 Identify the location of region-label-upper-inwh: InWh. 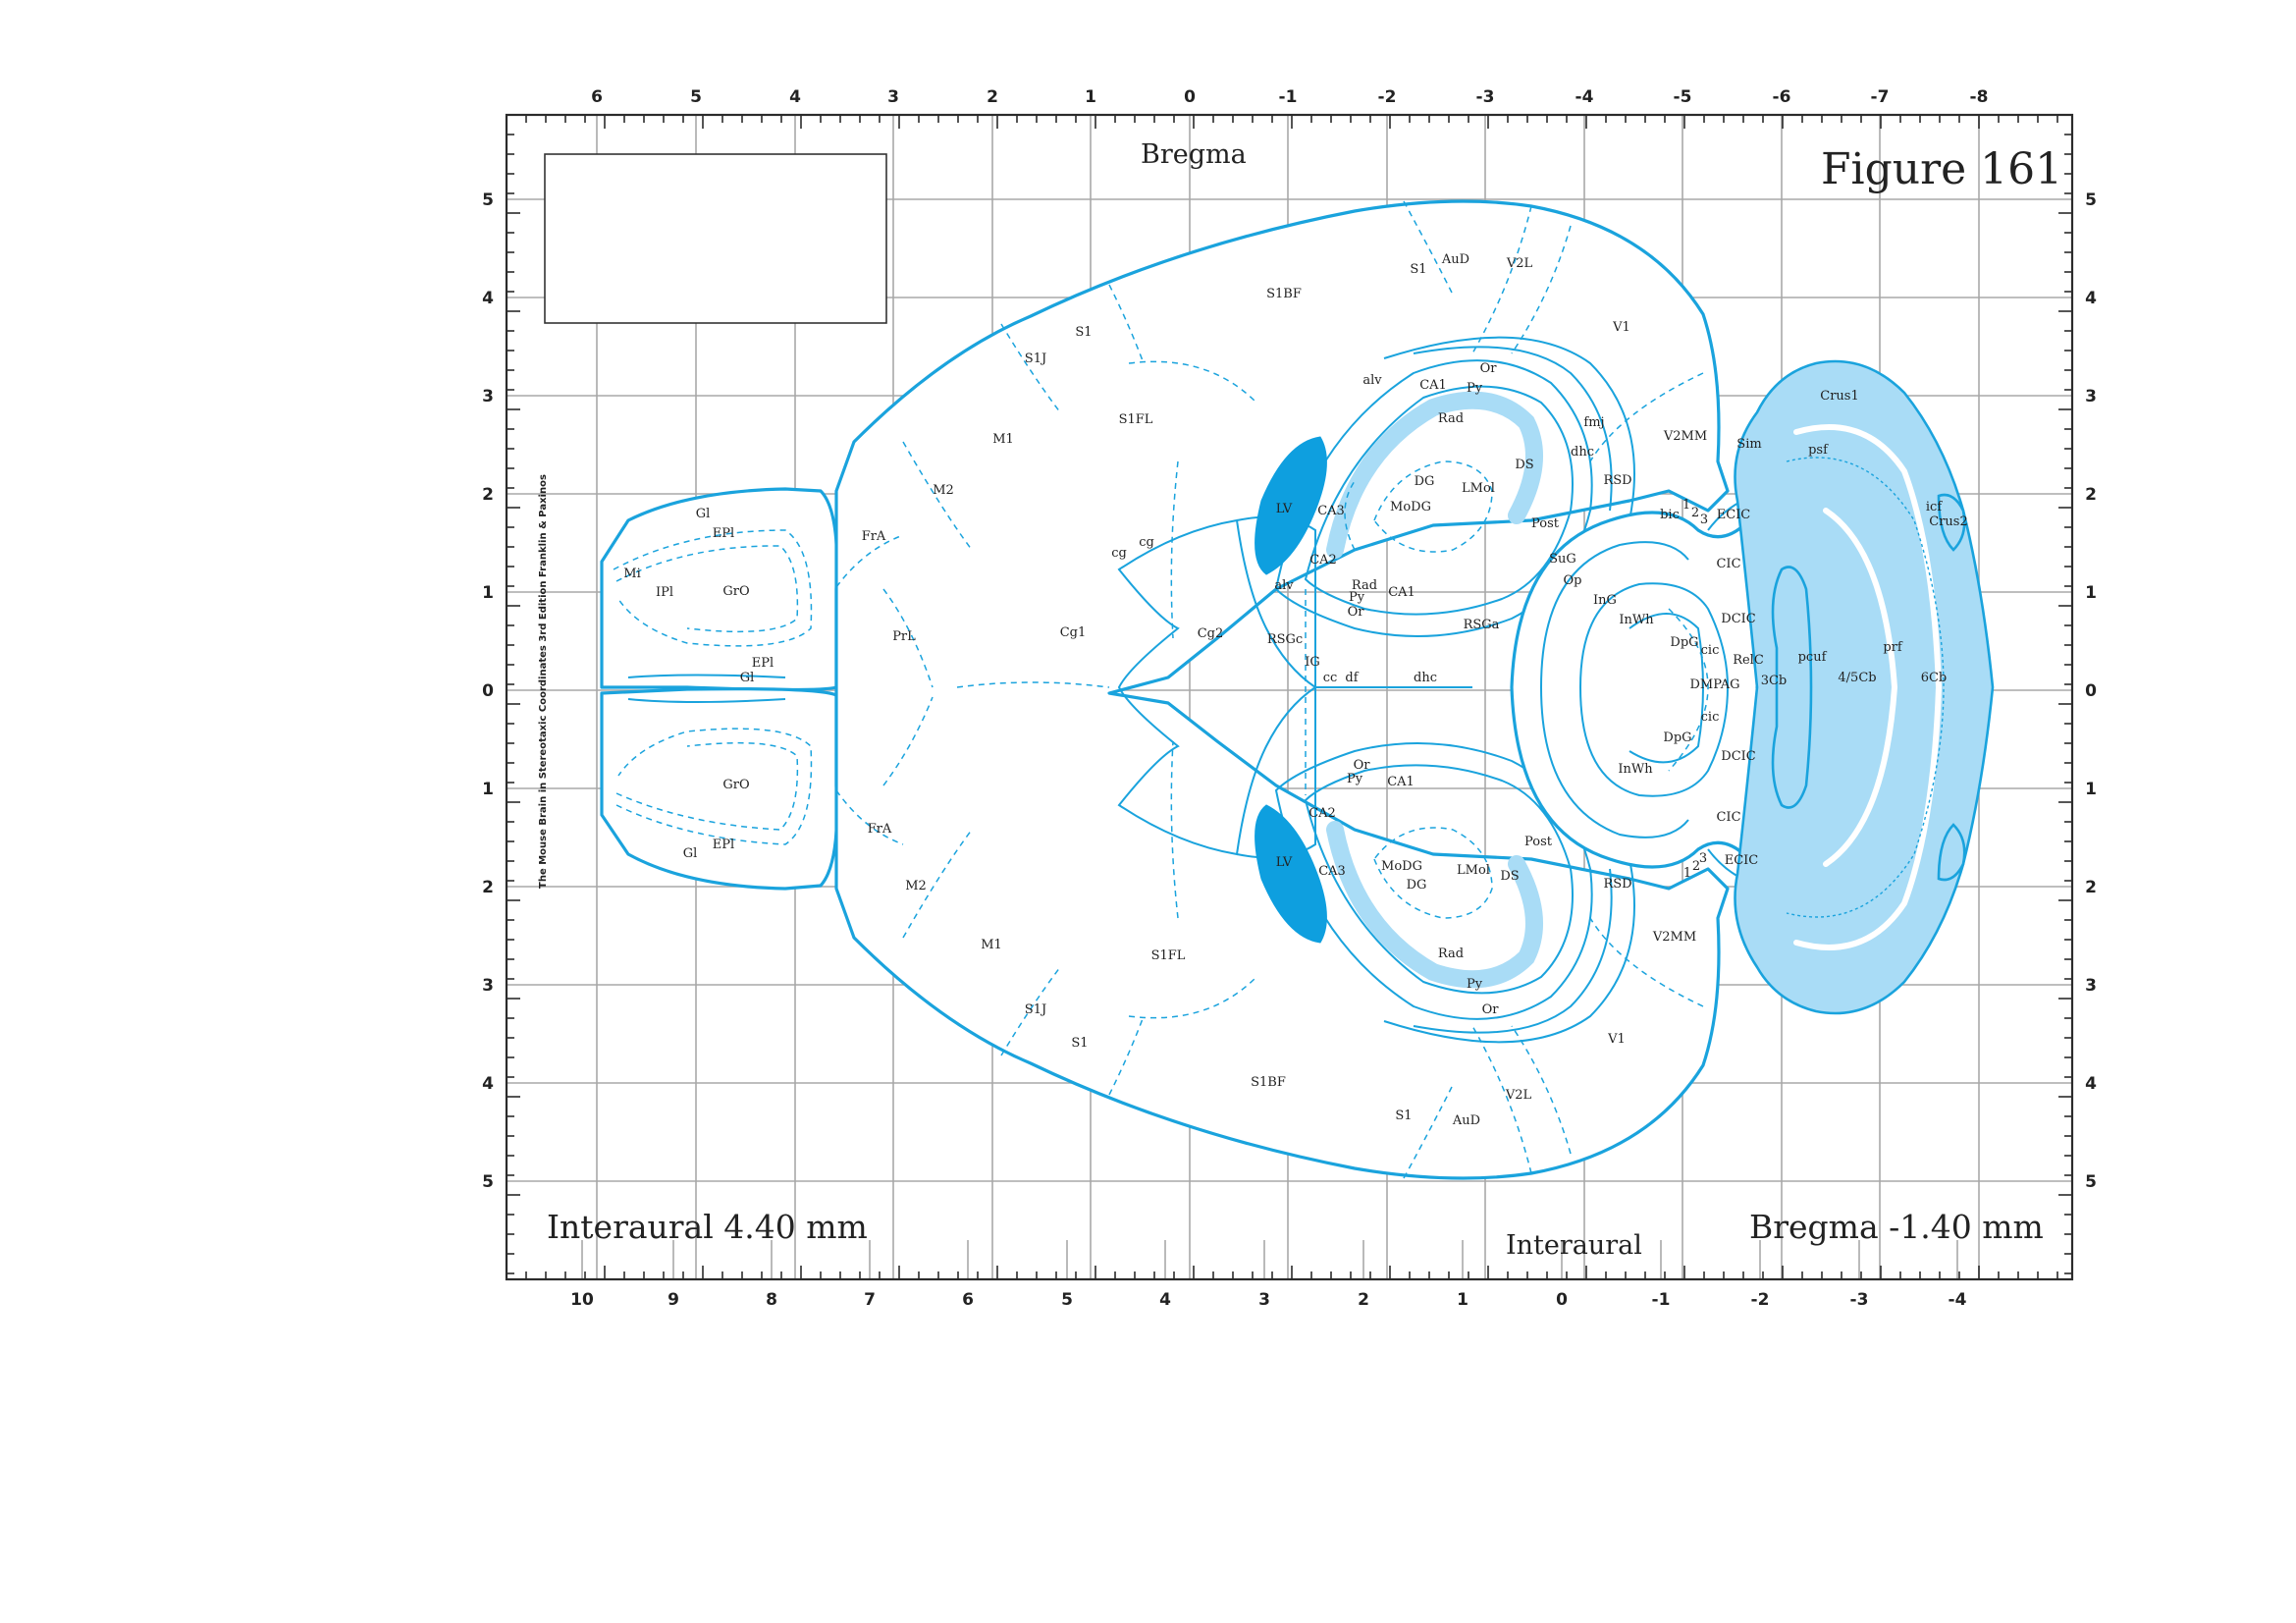
(1636, 620).